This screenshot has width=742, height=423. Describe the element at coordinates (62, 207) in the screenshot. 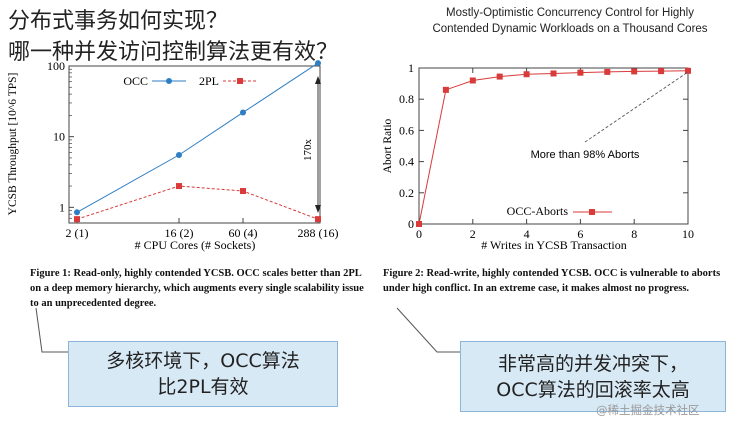

I see `chart1-ytick-label: 1` at that location.